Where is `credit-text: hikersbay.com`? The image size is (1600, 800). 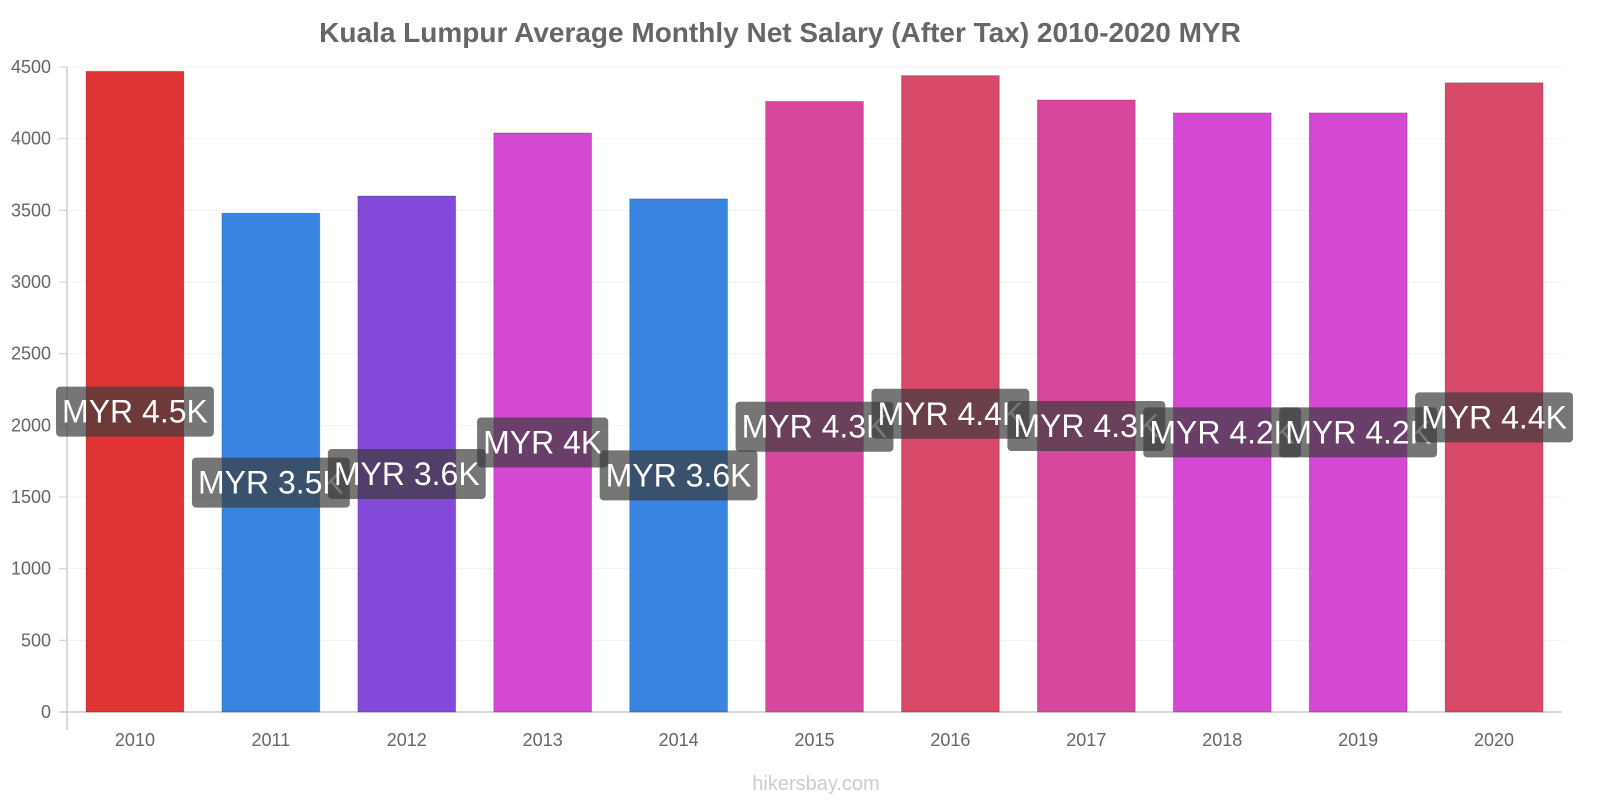
credit-text: hikersbay.com is located at coordinates (815, 784).